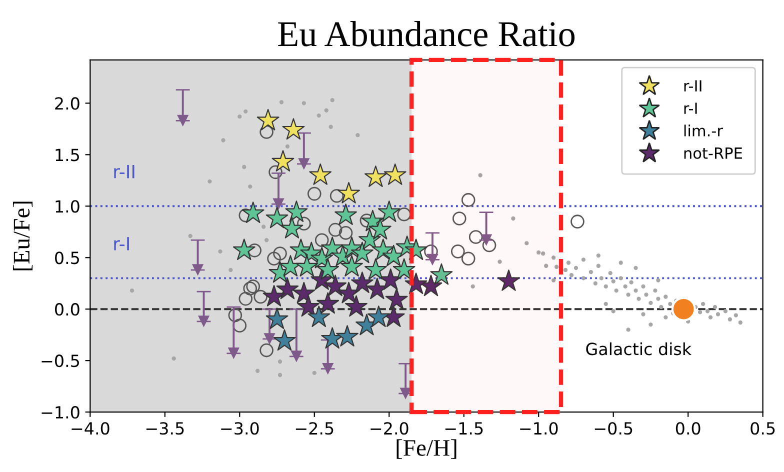 The height and width of the screenshot is (472, 784). I want to click on y-tick-label: −0.5, so click(60, 361).